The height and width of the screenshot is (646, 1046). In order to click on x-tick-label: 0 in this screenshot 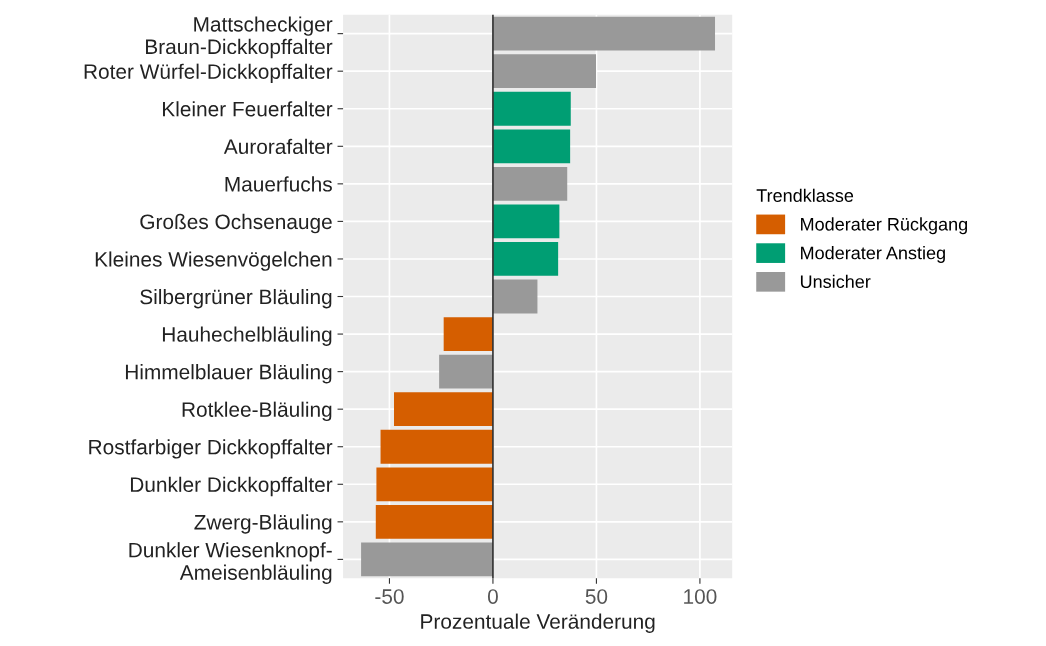, I will do `click(492, 596)`.